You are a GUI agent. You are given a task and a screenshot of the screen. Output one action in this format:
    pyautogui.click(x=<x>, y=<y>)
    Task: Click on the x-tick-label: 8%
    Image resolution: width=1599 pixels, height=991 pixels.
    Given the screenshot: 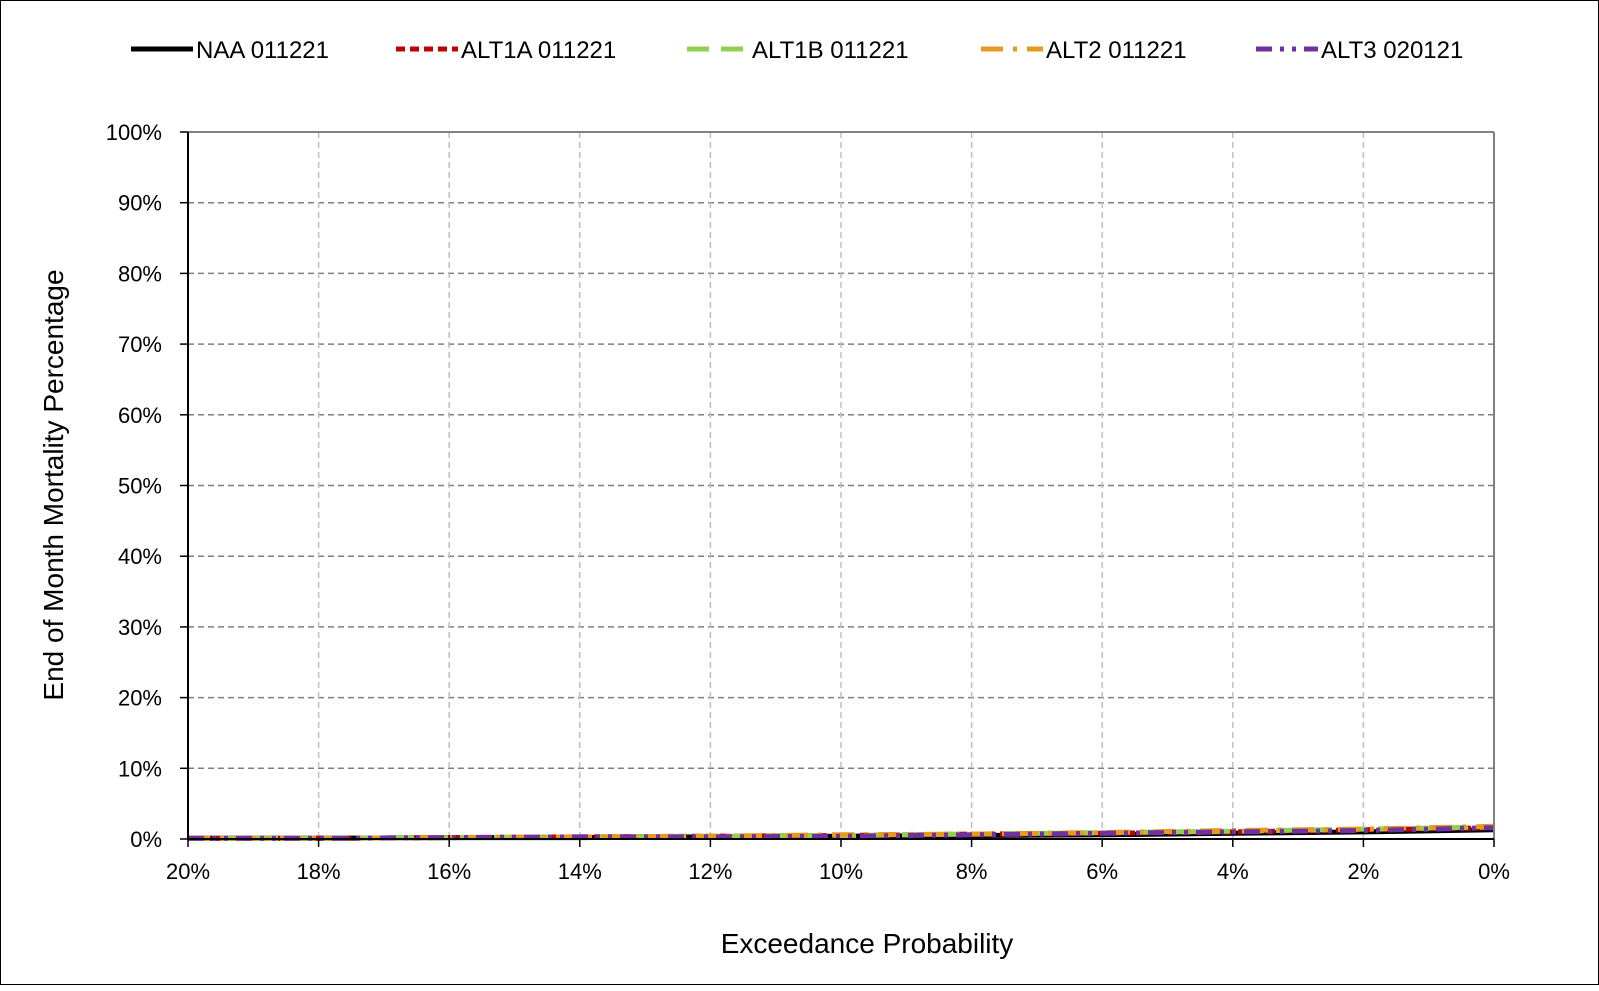 What is the action you would take?
    pyautogui.click(x=972, y=871)
    